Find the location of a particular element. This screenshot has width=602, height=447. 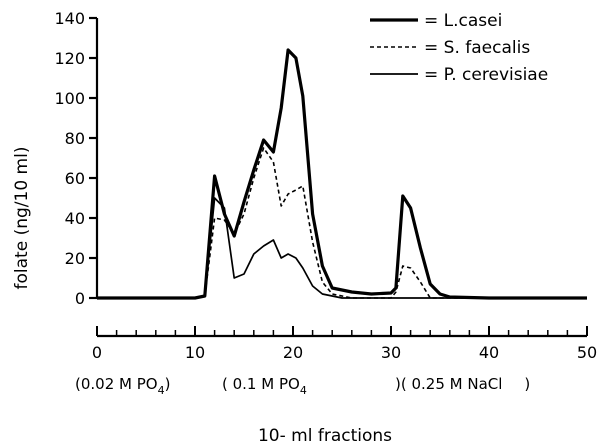

y-tick-label: 80 is located at coordinates (75, 138).